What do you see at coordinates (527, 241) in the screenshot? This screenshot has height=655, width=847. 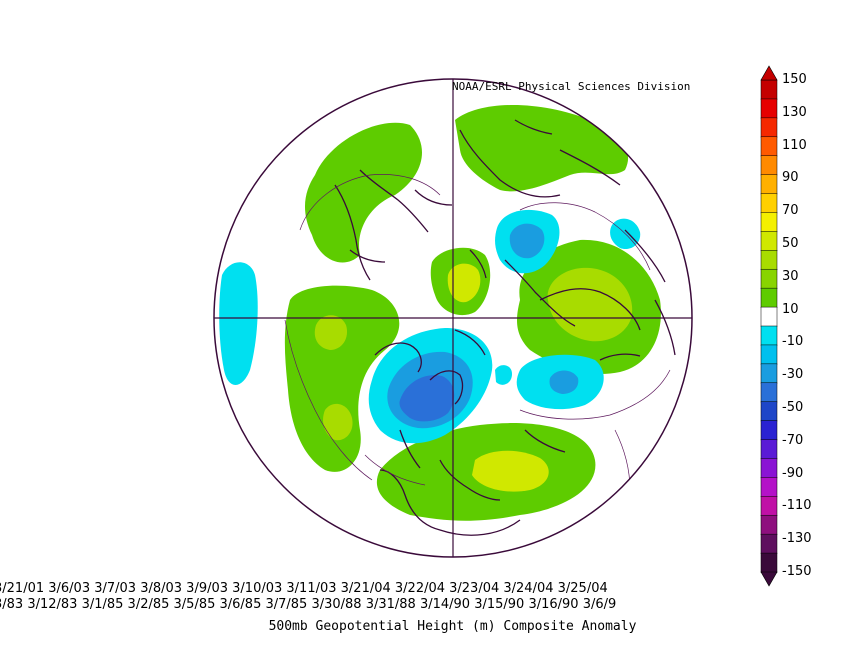 I see `anomaly-negative-30-east-siberia` at bounding box center [527, 241].